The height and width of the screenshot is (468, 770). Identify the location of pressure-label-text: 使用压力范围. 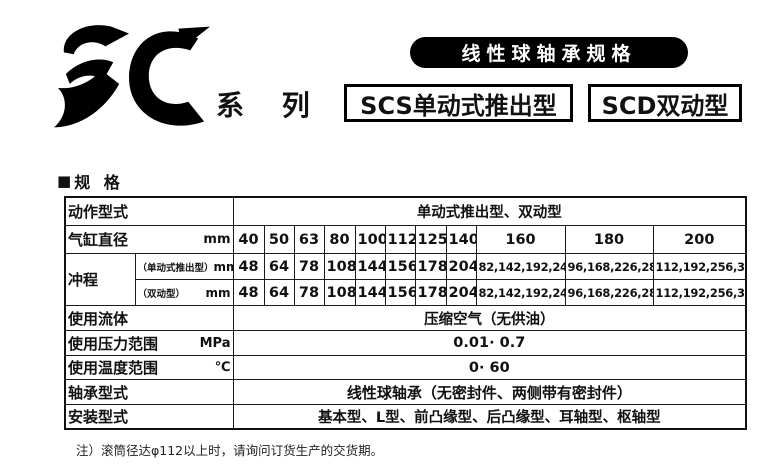
(113, 343).